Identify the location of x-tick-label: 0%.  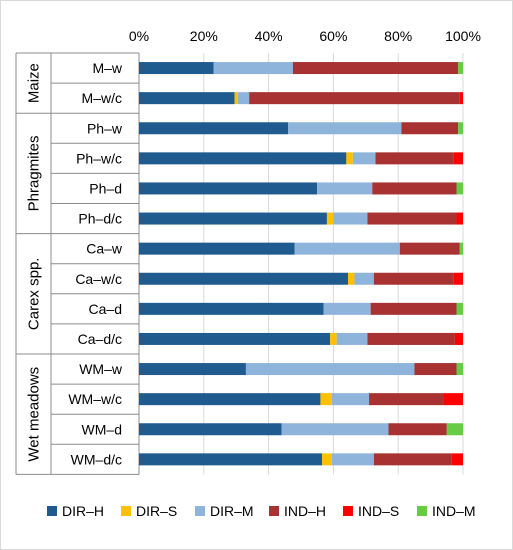
(139, 36).